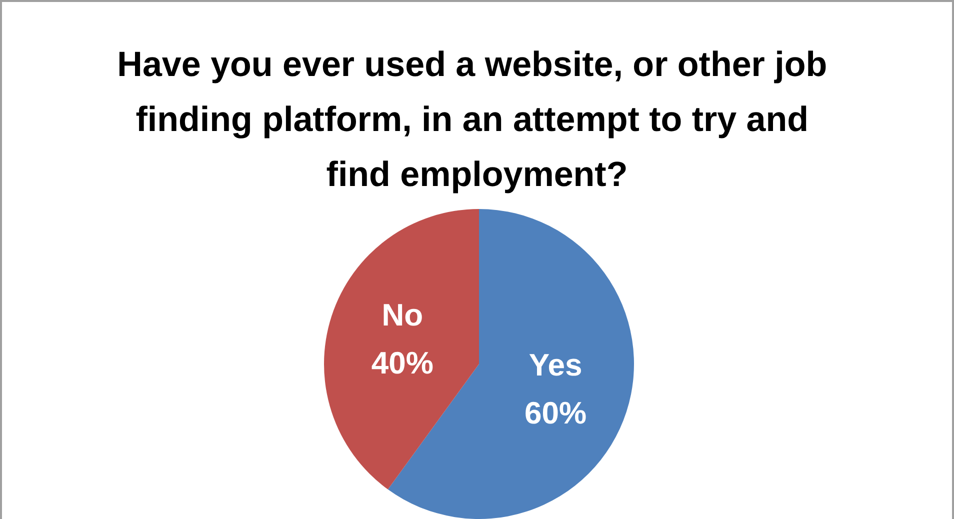 This screenshot has width=954, height=519. What do you see at coordinates (555, 364) in the screenshot?
I see `slice-label: Yes` at bounding box center [555, 364].